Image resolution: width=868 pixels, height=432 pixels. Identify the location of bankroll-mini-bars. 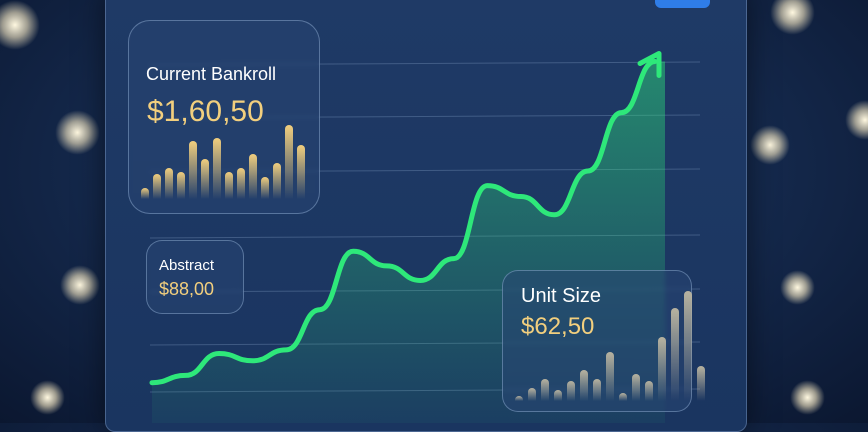
(223, 154).